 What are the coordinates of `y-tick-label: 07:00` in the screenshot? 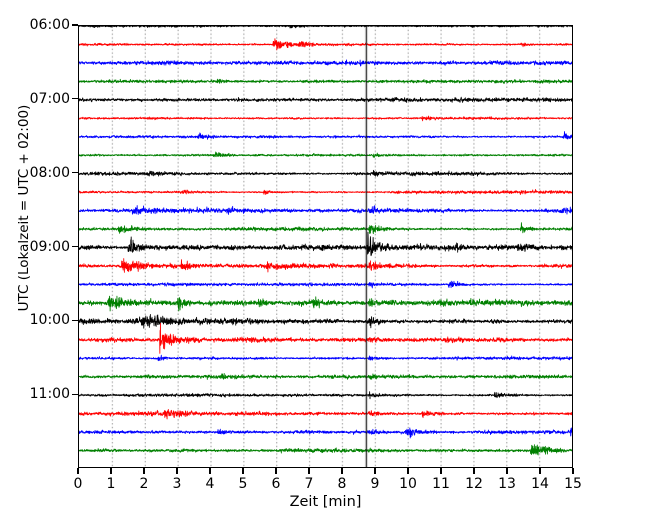 It's located at (49, 98).